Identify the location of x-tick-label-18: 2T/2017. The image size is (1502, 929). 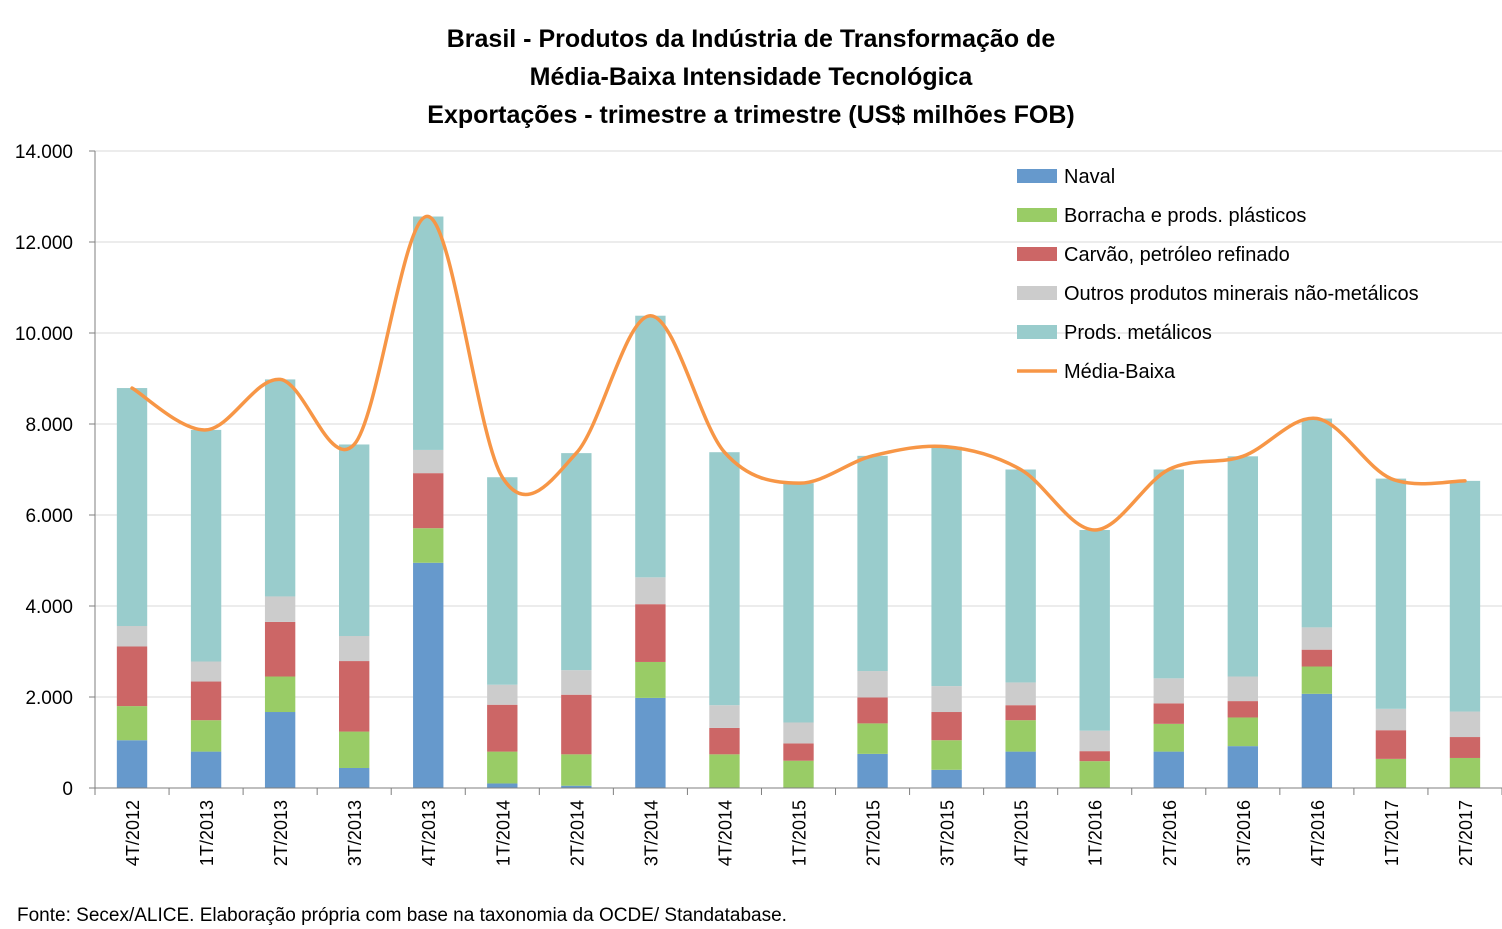
(1466, 833).